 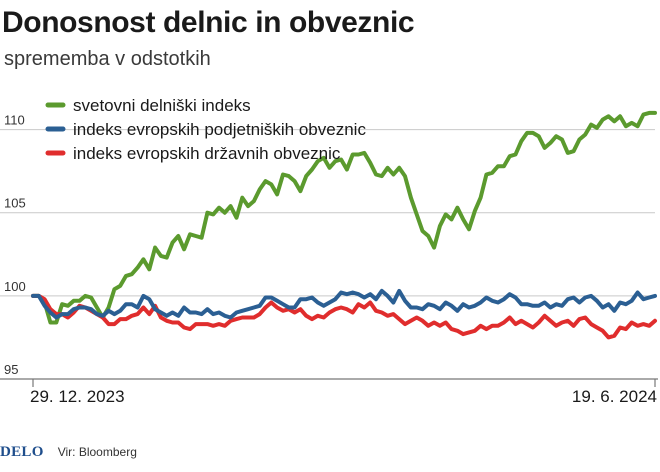 I want to click on chart-subtitle: sprememba v odstotkih, so click(x=107, y=59).